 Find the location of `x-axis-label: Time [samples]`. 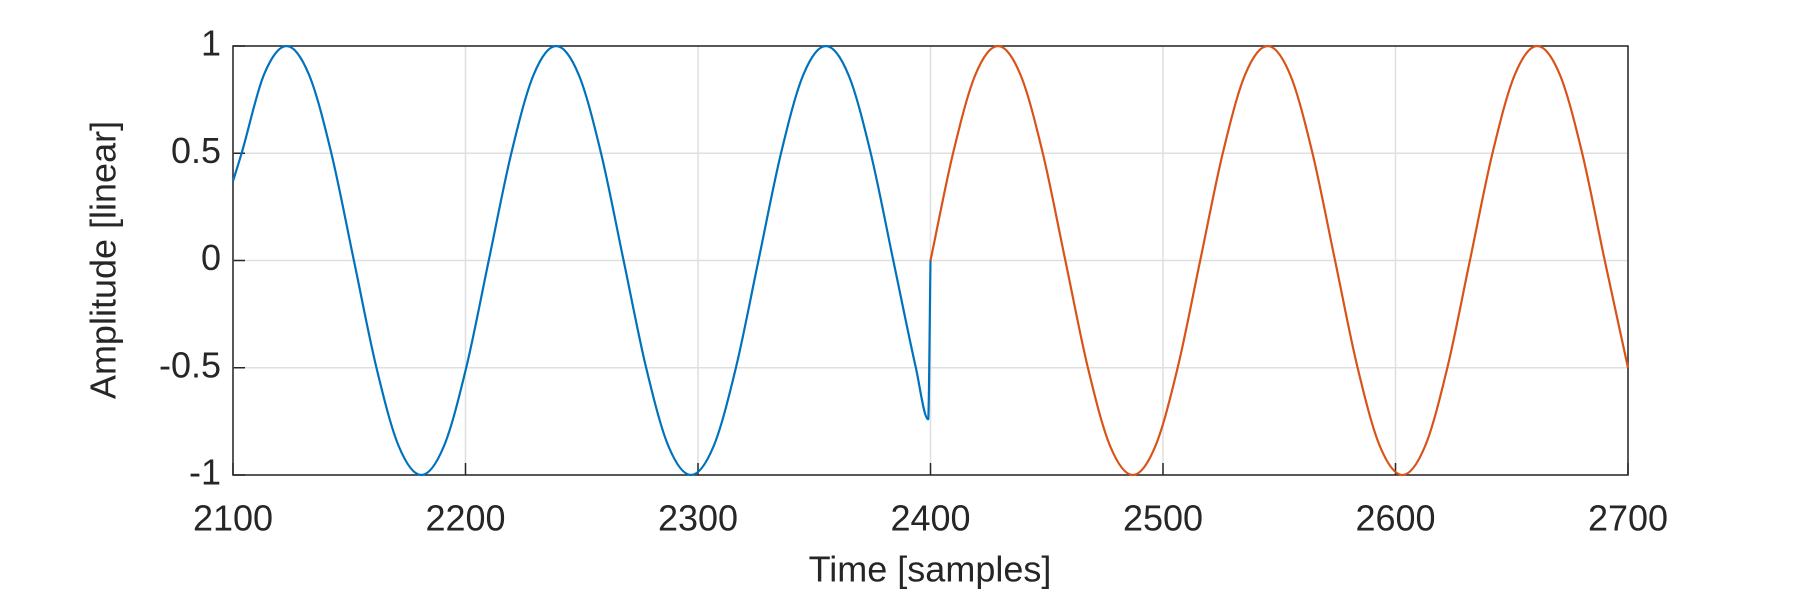

x-axis-label: Time [samples] is located at coordinates (930, 569).